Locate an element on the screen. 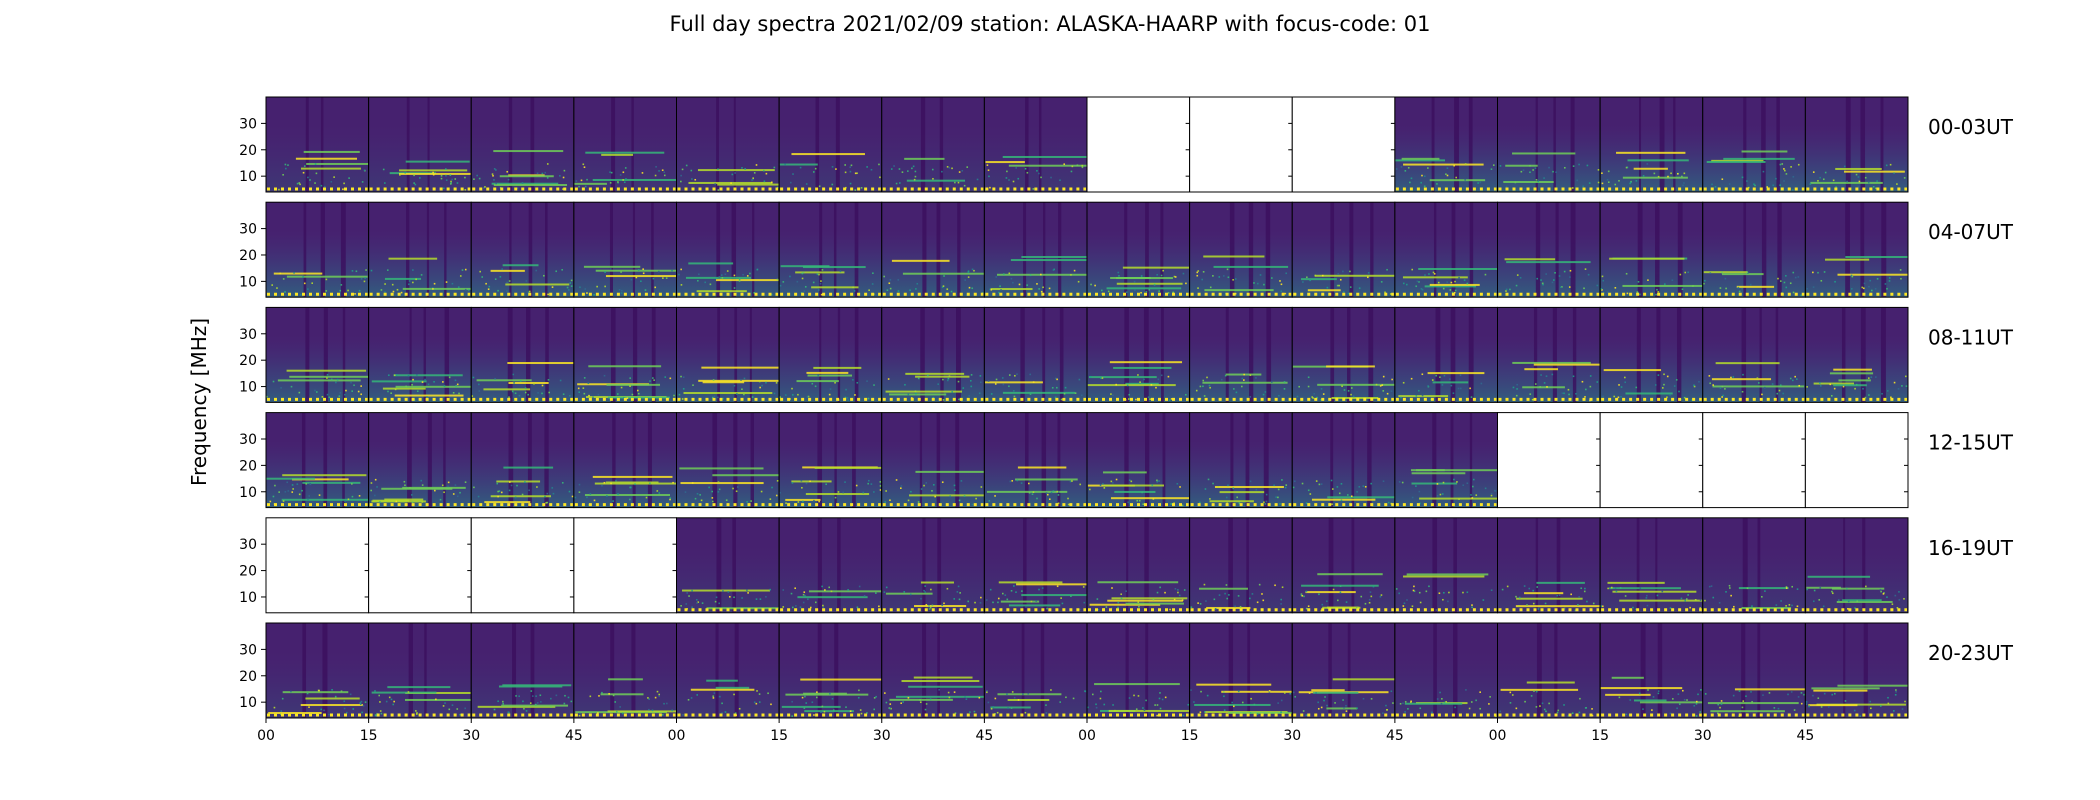 Image resolution: width=2100 pixels, height=800 pixels. spectrogram-panel is located at coordinates (625, 354).